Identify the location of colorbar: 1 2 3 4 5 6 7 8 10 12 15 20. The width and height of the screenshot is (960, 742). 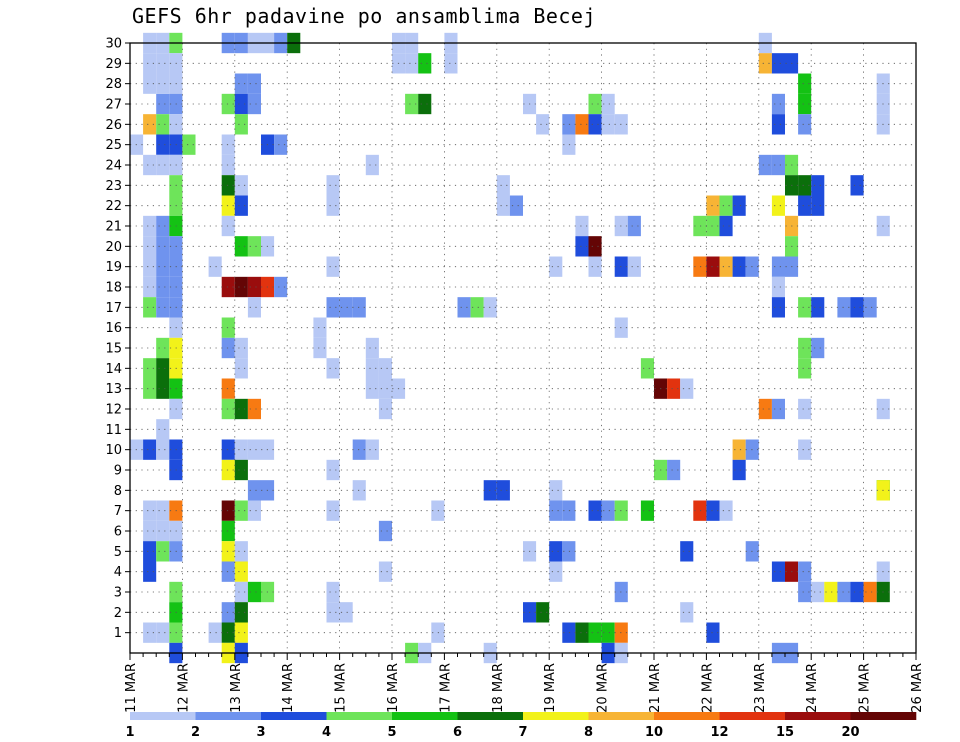
(521, 726).